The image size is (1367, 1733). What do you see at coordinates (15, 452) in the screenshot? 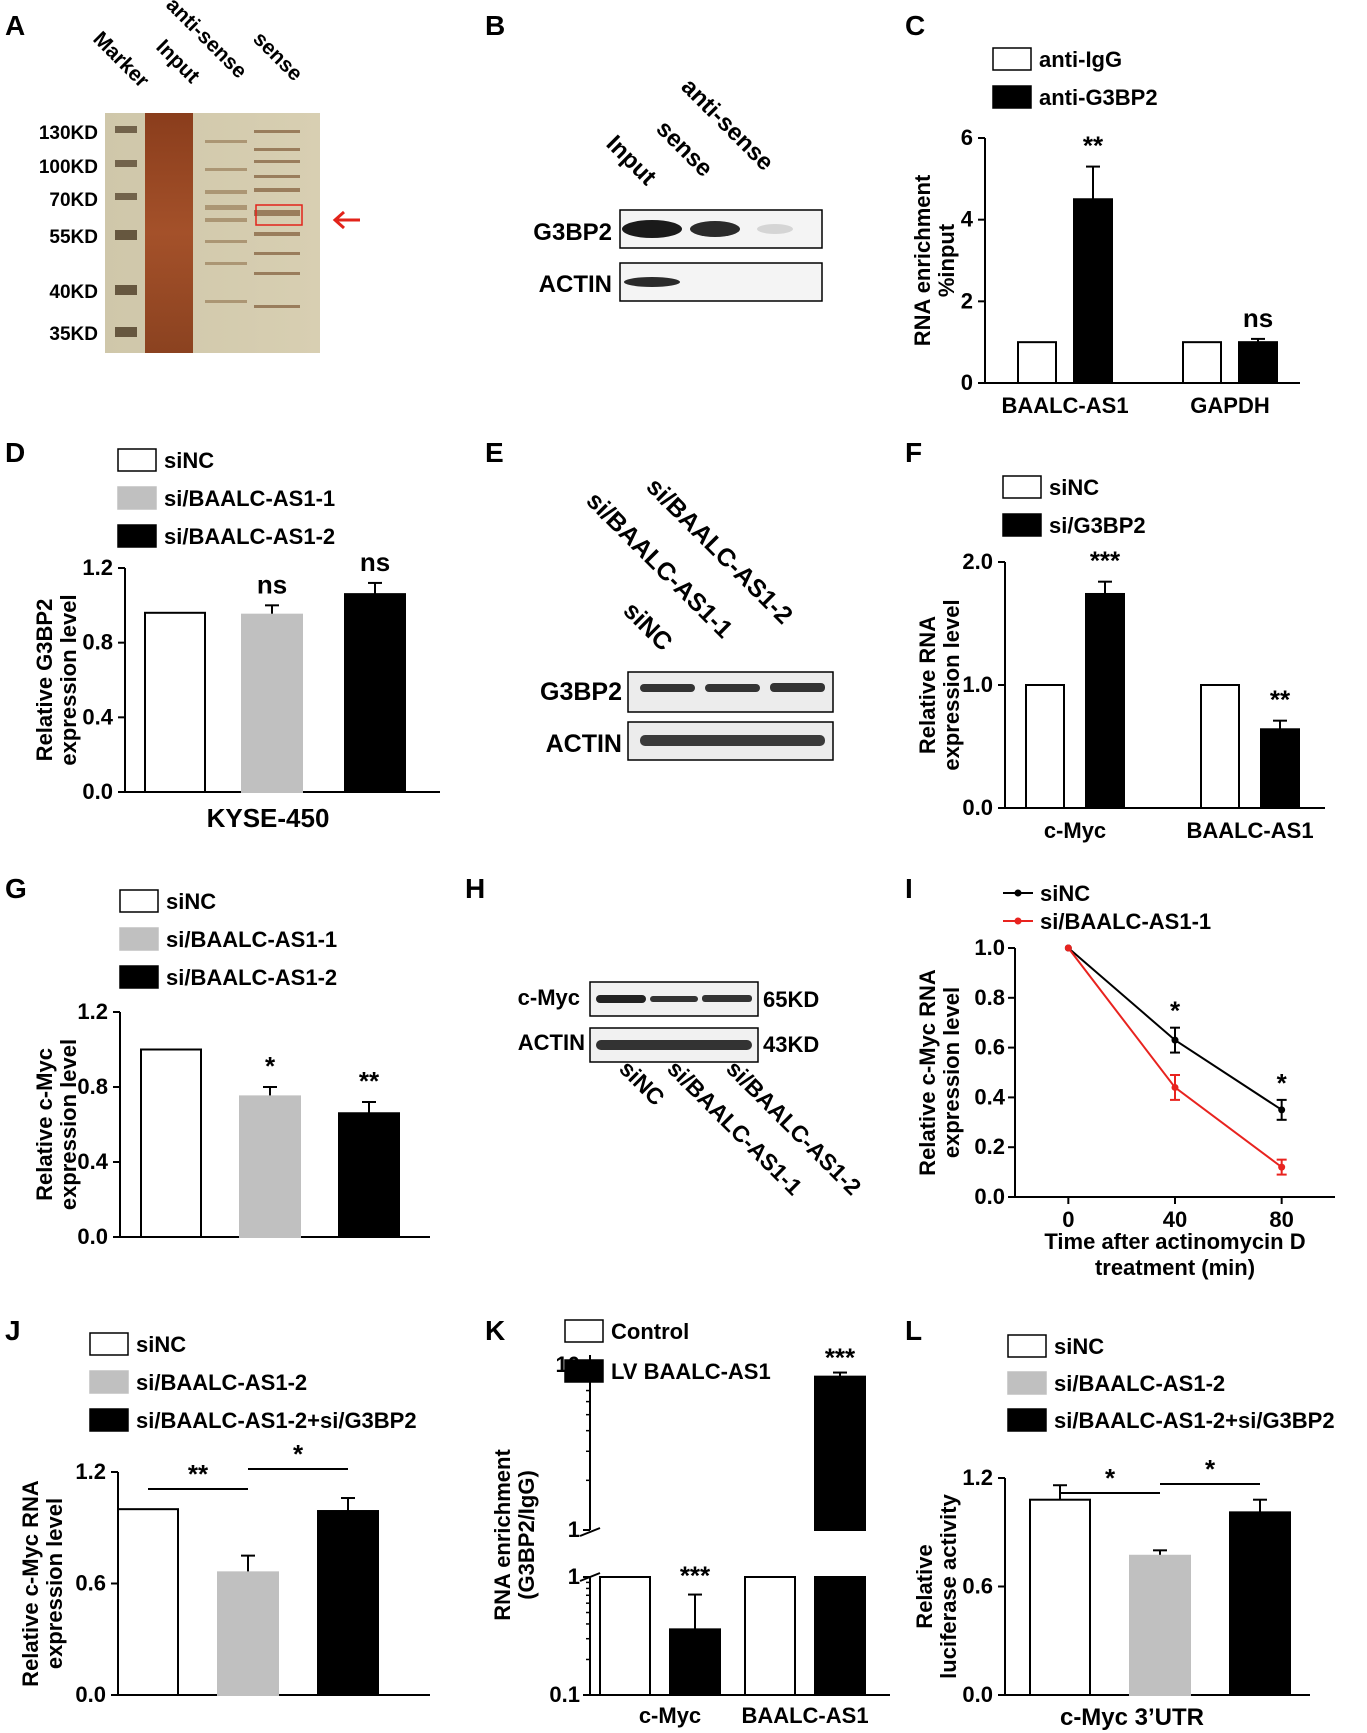
I see `panel-letter-d: D` at bounding box center [15, 452].